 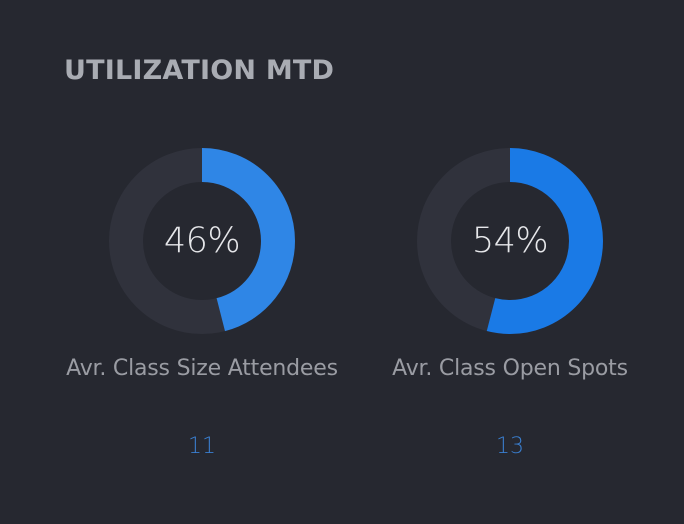 I want to click on widget-title: UTILIZATION MTD, so click(x=199, y=70).